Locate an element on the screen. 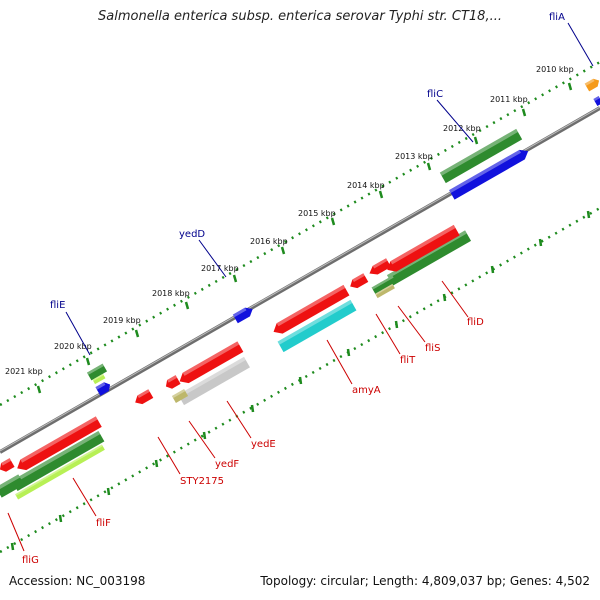 Image resolution: width=600 pixels, height=600 pixels. gene-yedF-body is located at coordinates (214, 381).